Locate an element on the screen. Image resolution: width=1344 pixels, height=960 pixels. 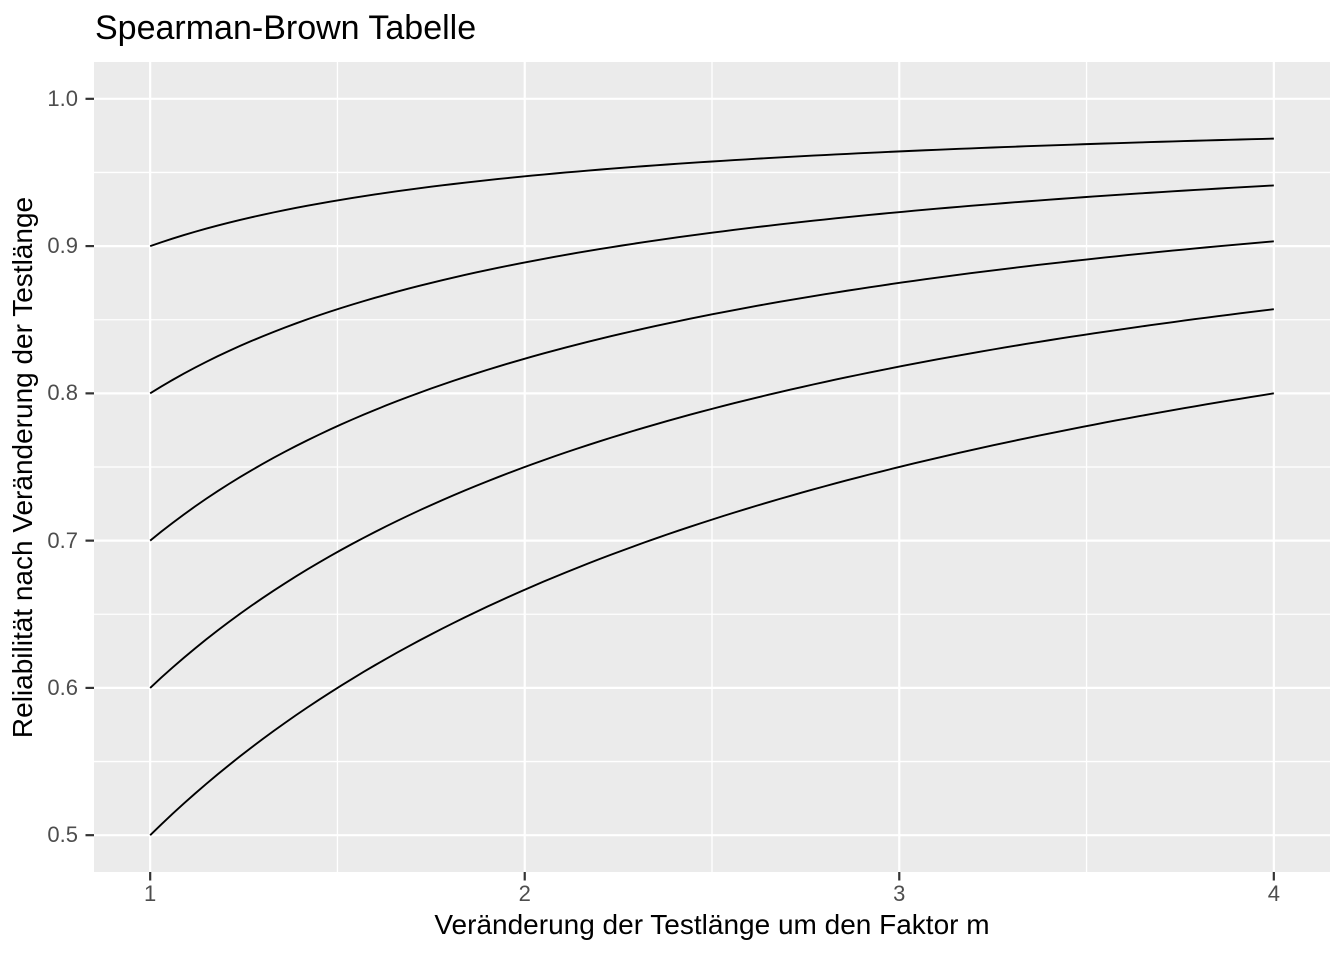
y-tick-label: 0.5 is located at coordinates (62, 835).